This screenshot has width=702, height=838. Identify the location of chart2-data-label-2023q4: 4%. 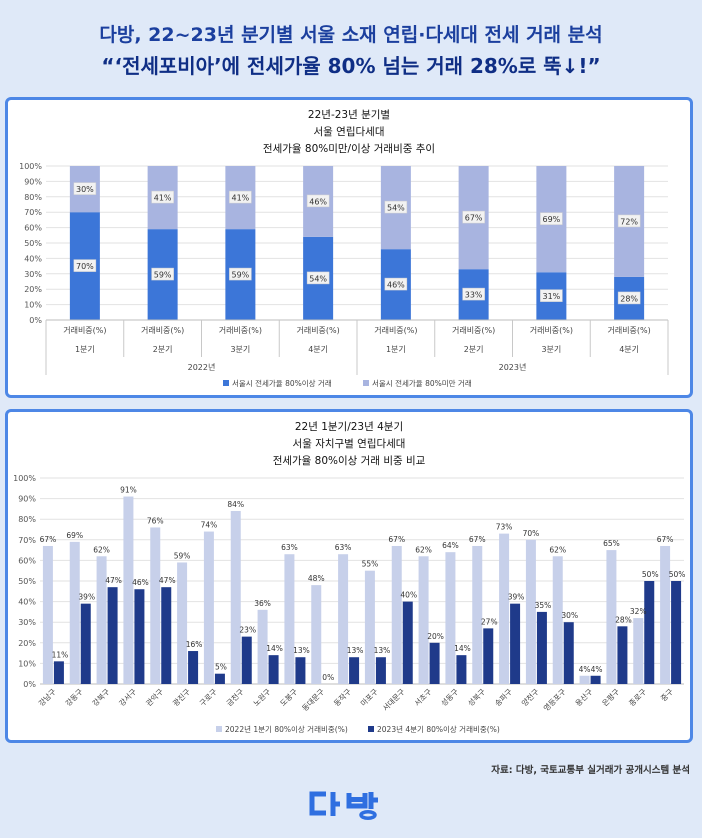
(597, 669).